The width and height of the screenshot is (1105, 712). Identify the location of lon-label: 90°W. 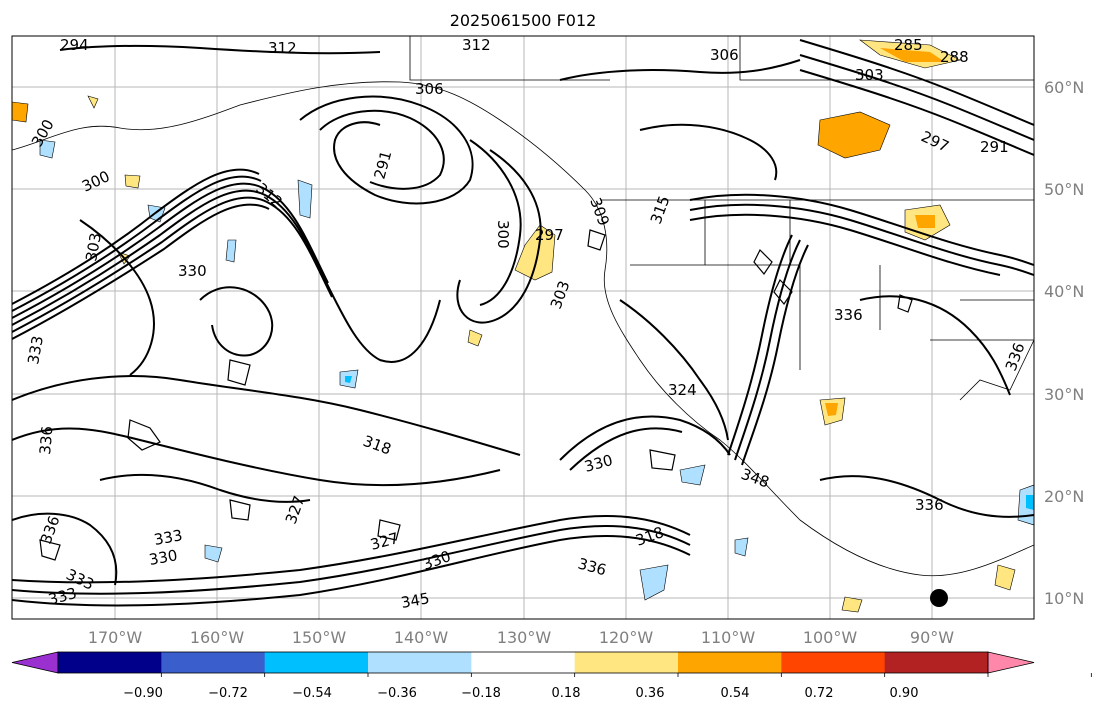
(932, 637).